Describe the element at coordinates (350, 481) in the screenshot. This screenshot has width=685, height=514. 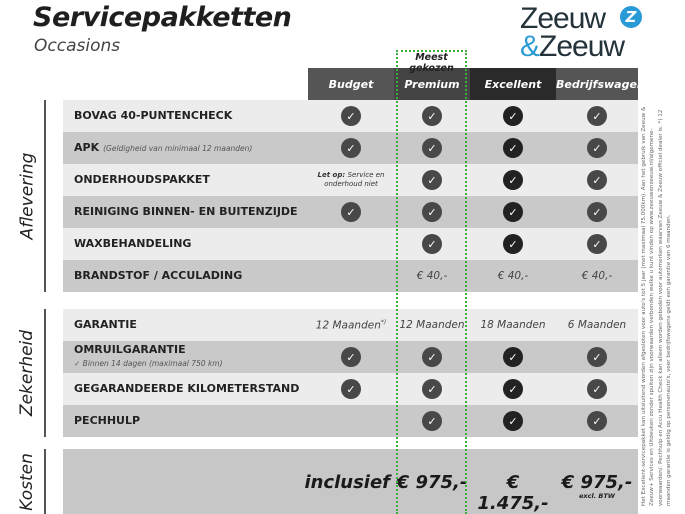
I see `cost-row` at that location.